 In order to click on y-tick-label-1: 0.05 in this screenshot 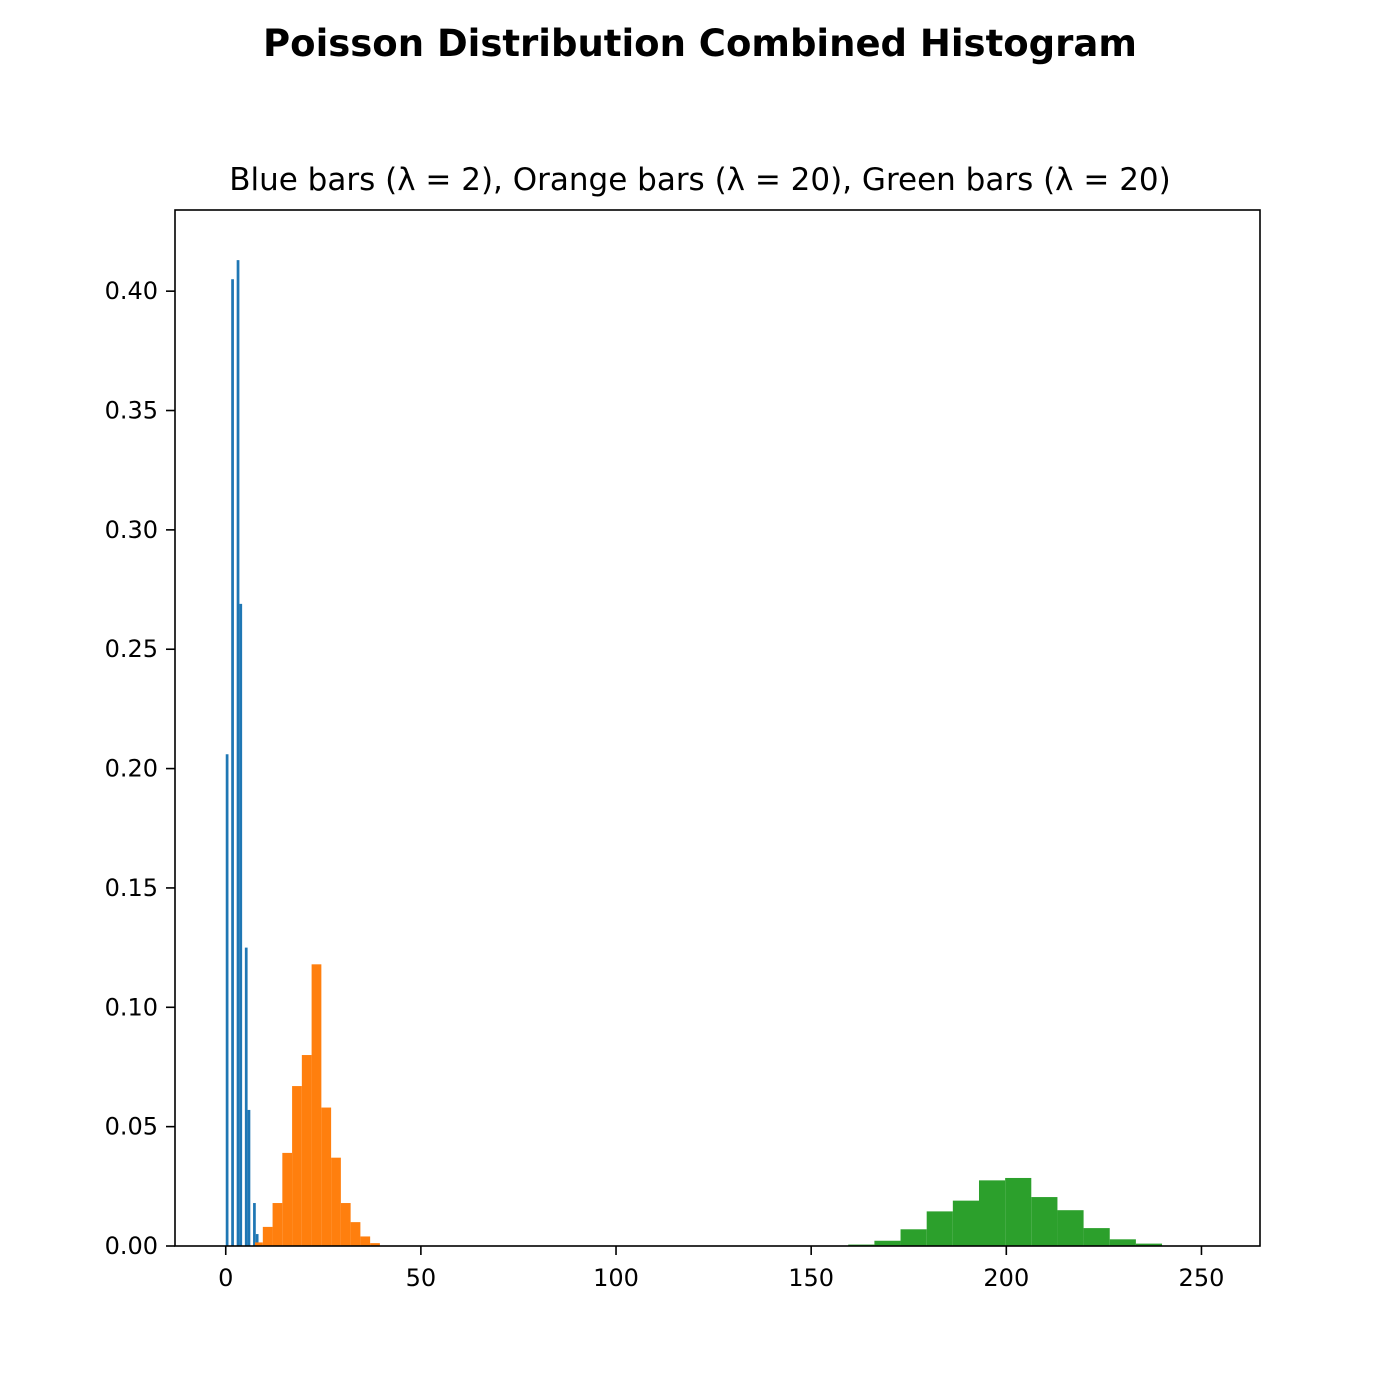, I will do `click(131, 1127)`.